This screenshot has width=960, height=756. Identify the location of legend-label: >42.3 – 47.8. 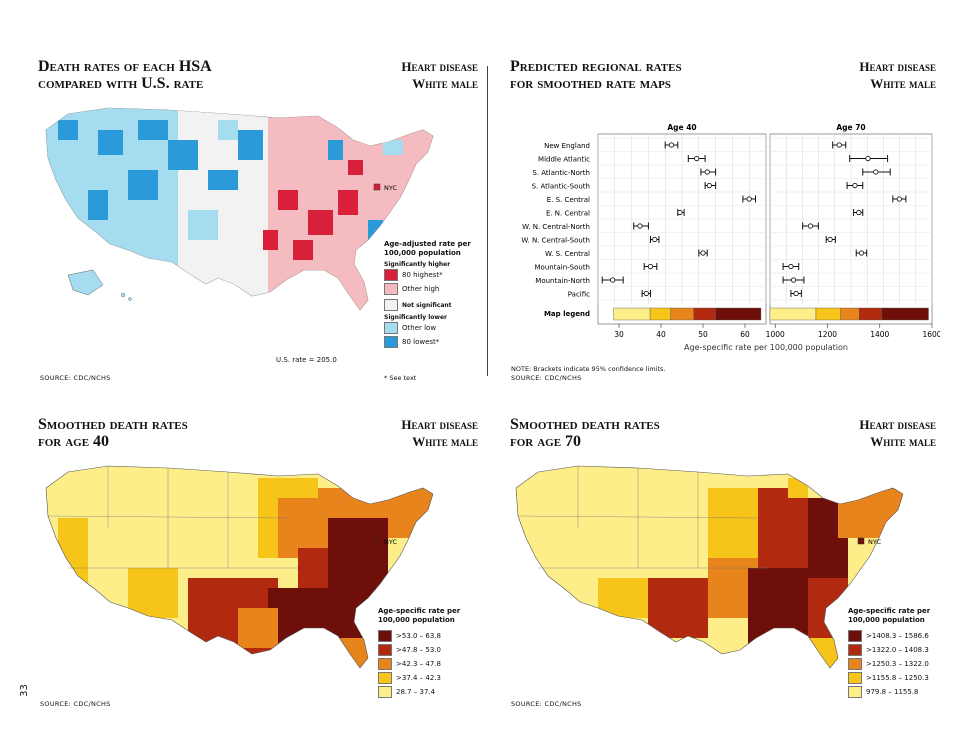
(418, 664).